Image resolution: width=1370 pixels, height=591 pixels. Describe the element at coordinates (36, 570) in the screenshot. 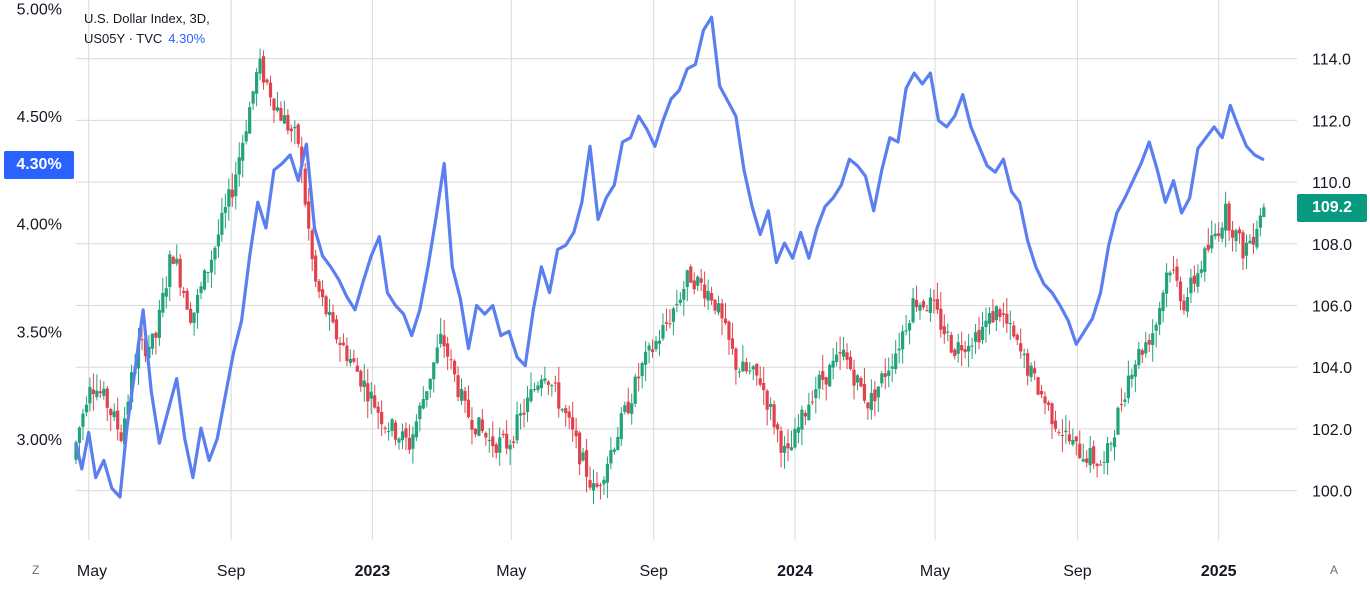

I see `zoom-icon: Z` at that location.